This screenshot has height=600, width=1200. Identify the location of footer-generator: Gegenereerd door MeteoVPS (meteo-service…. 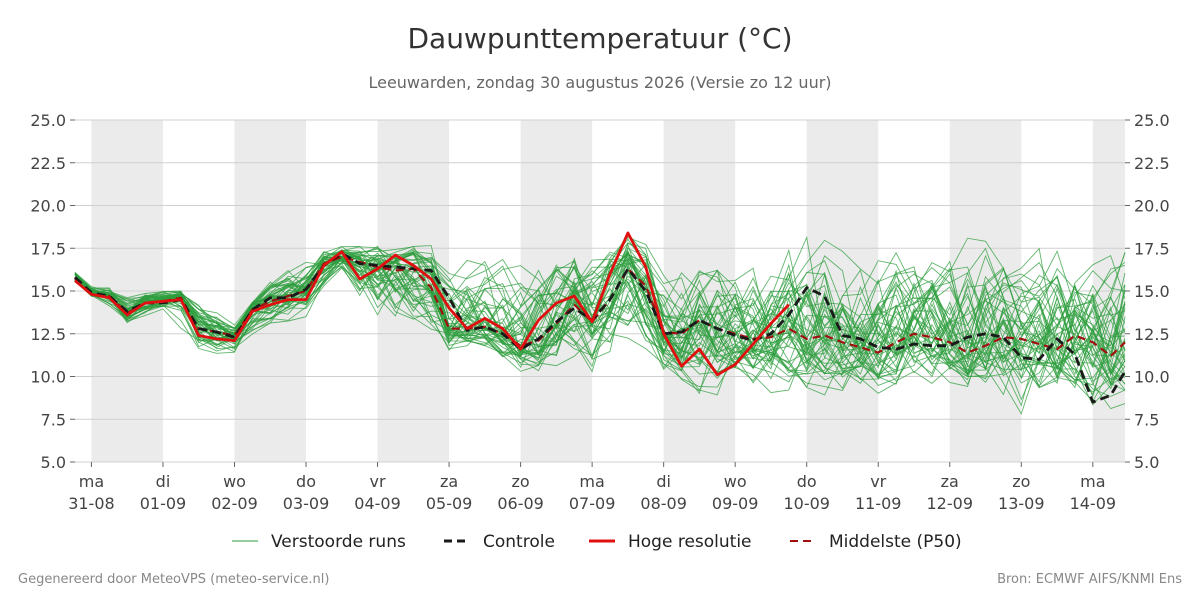
(174, 579).